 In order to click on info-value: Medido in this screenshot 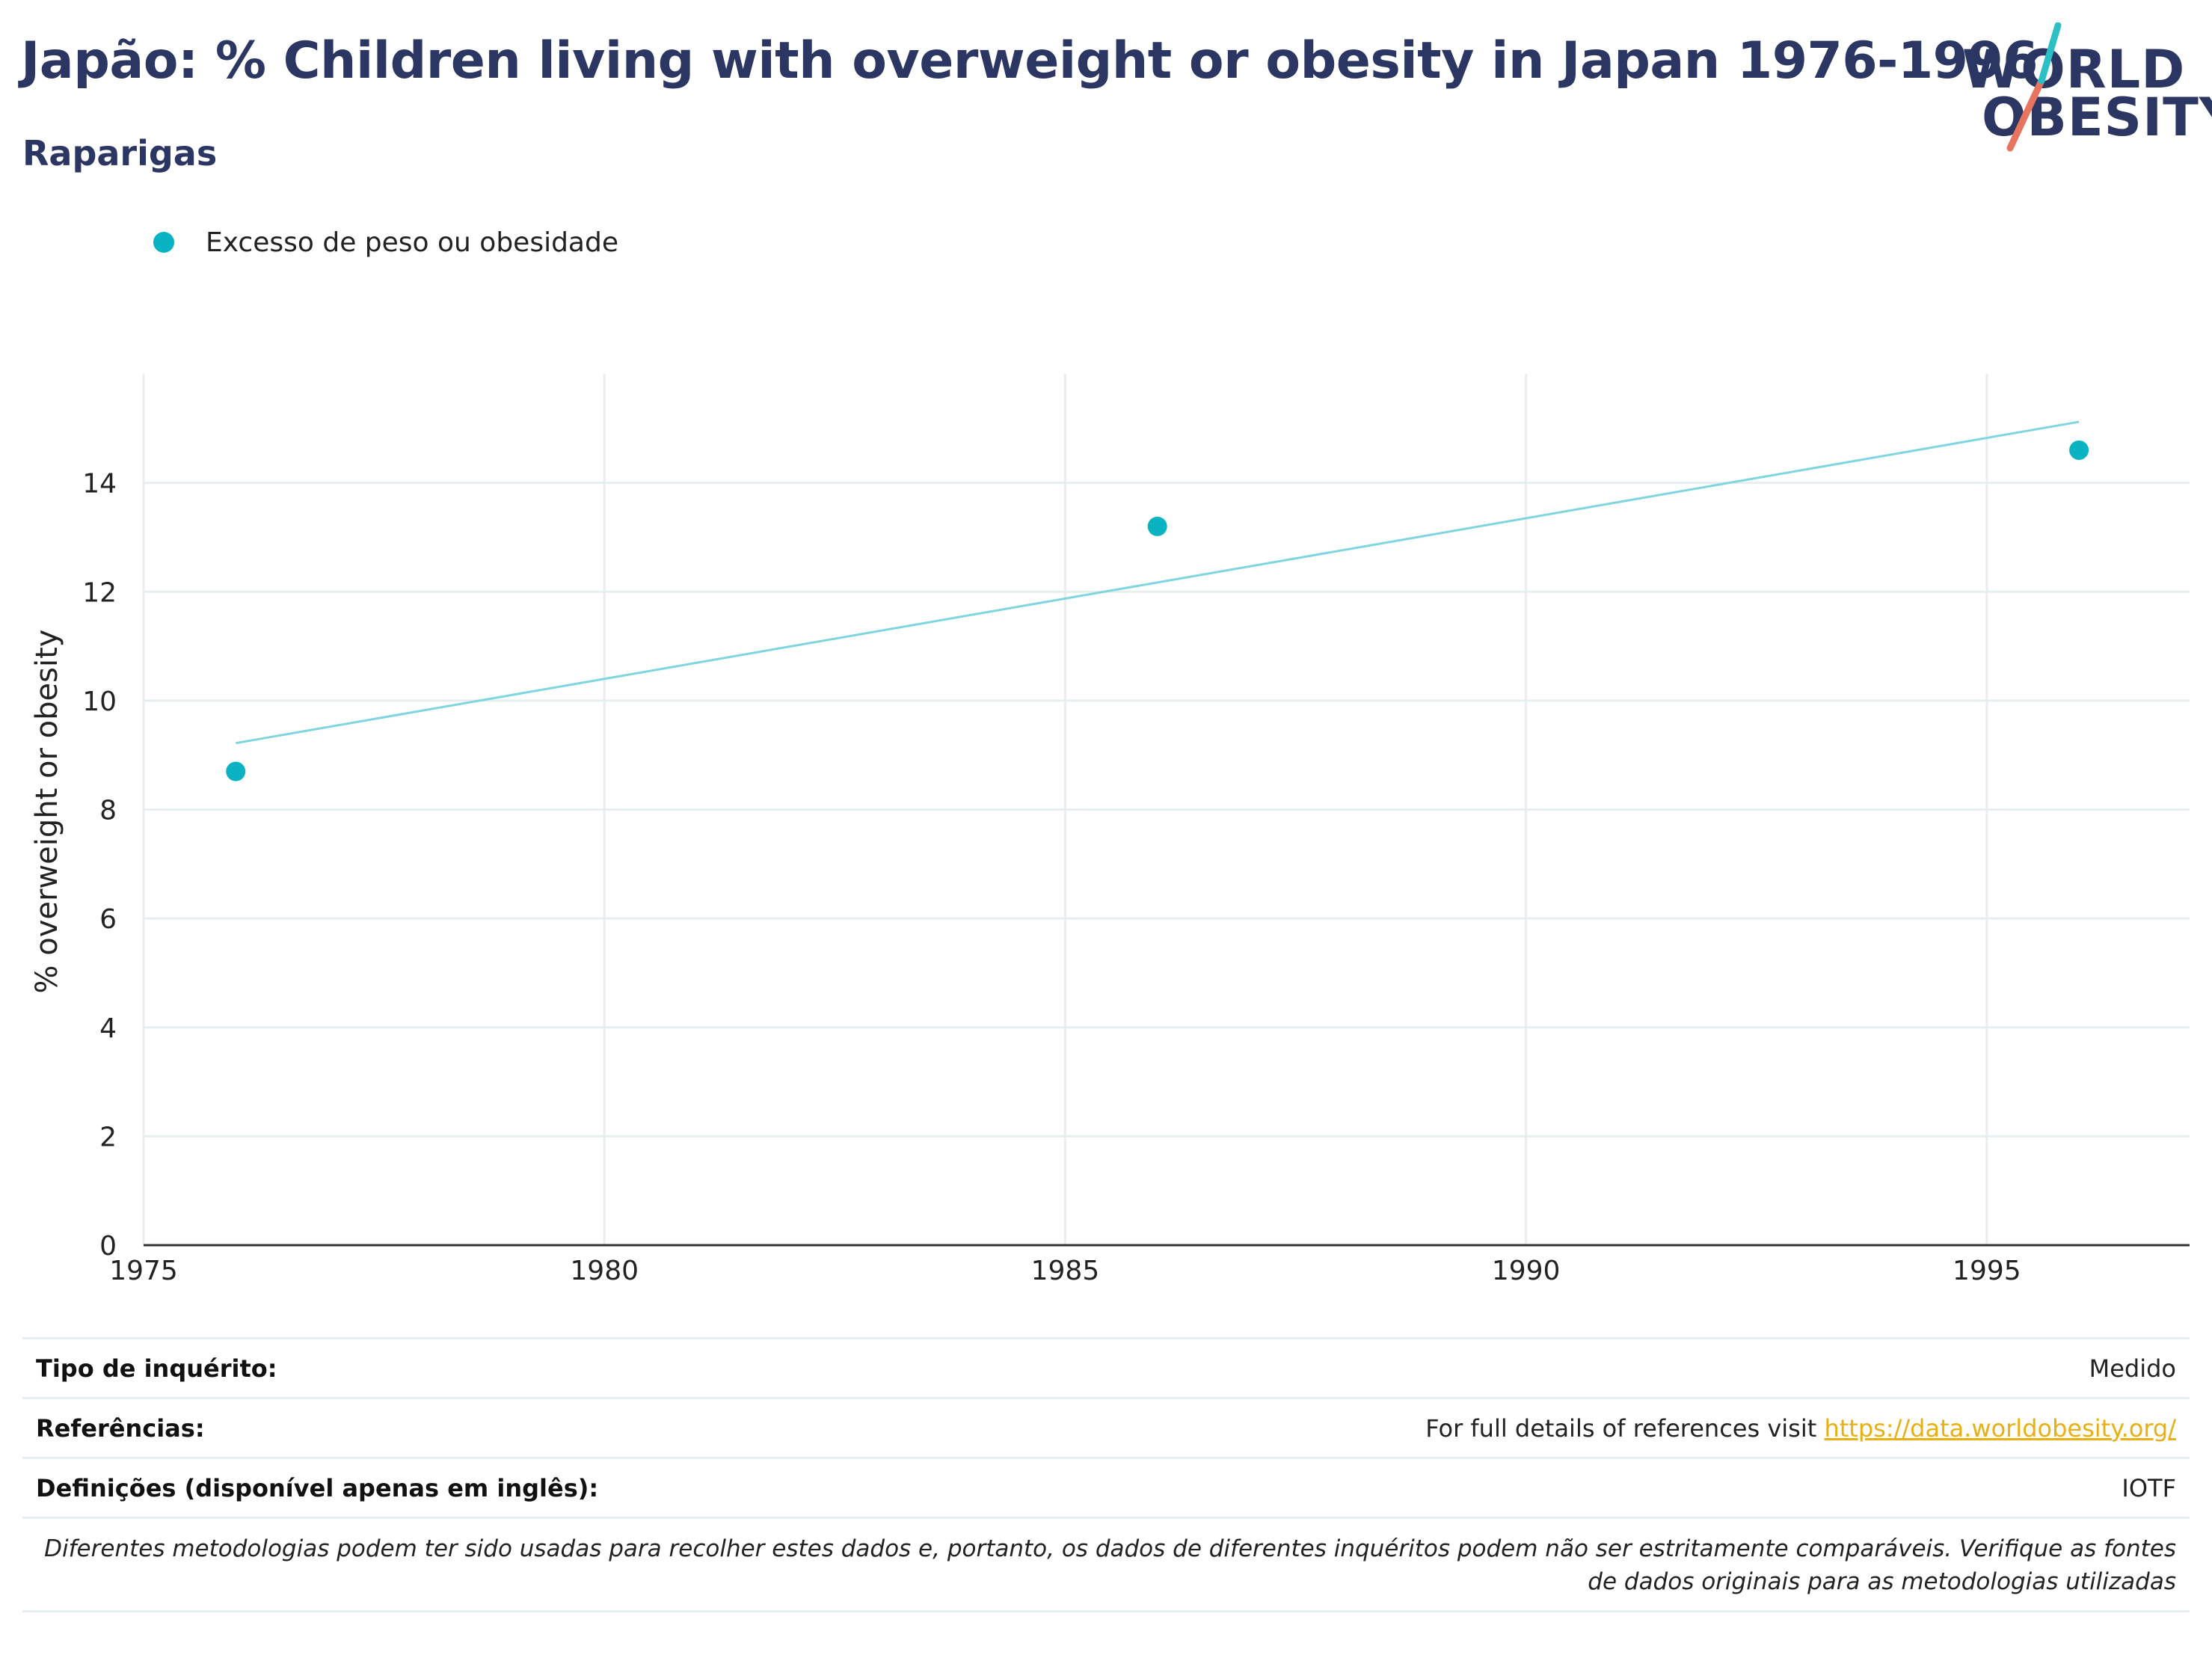, I will do `click(2132, 1368)`.